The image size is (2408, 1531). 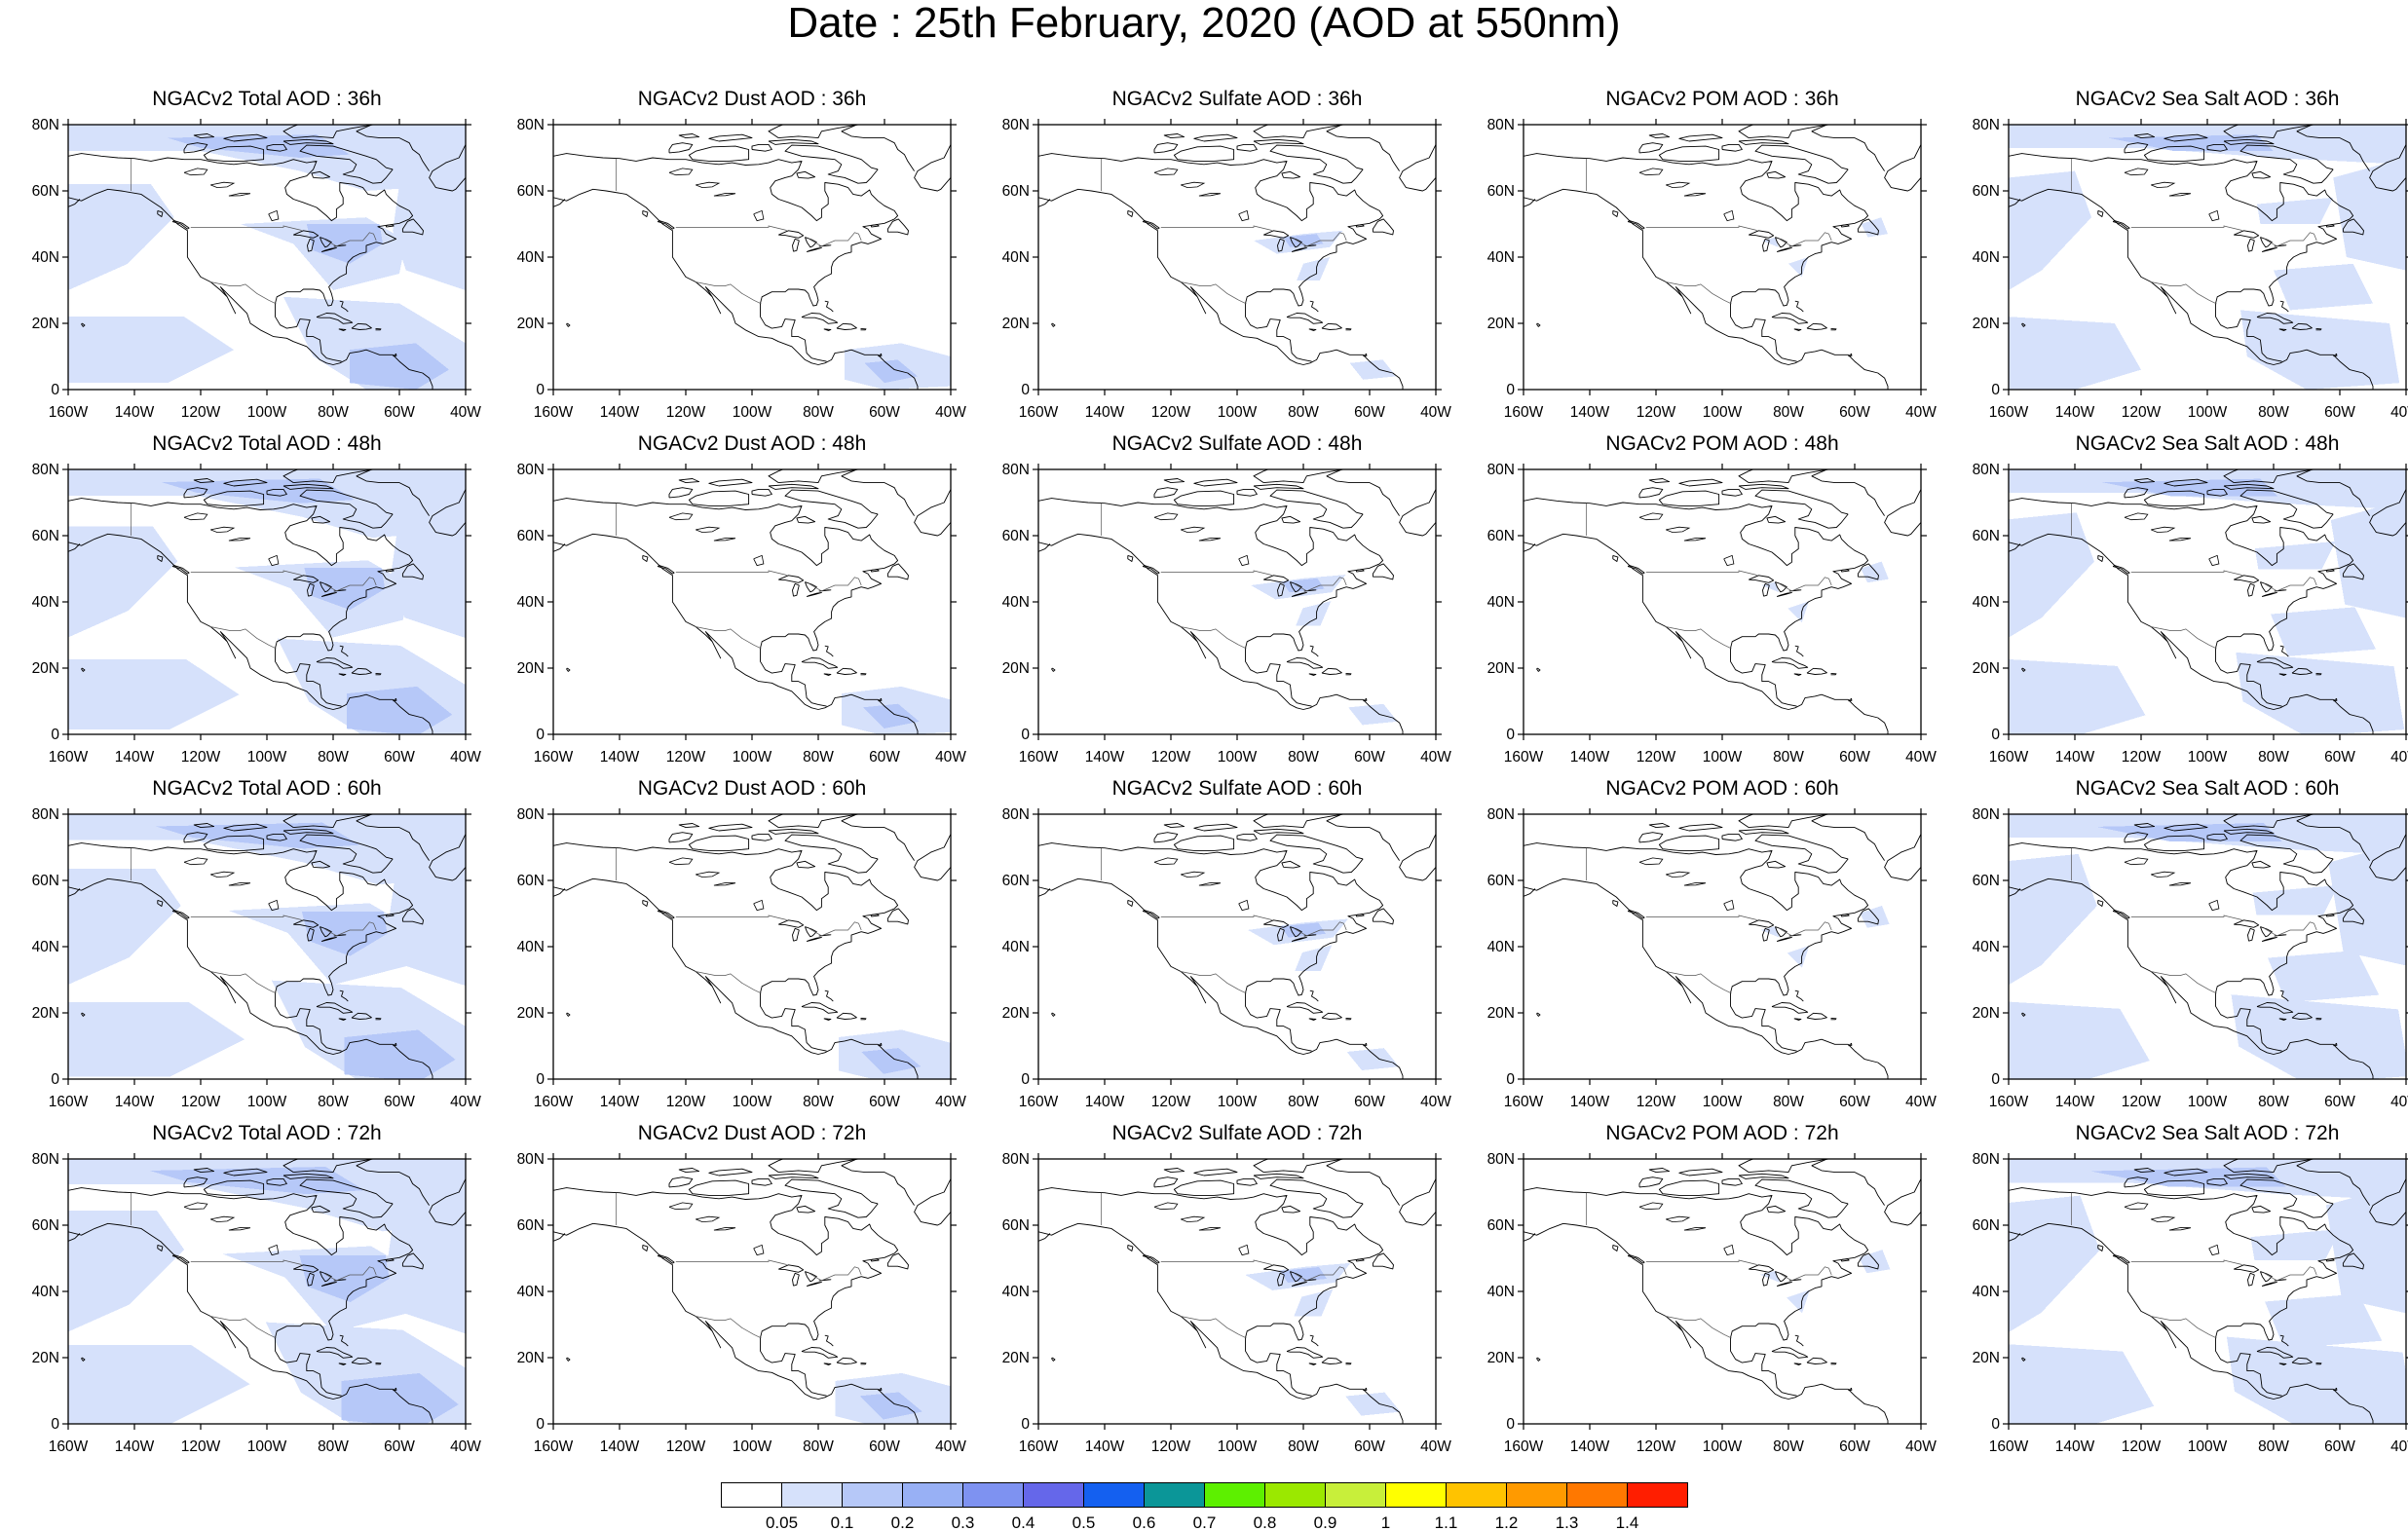 I want to click on lat-tick-label: 20N, so click(x=531, y=668).